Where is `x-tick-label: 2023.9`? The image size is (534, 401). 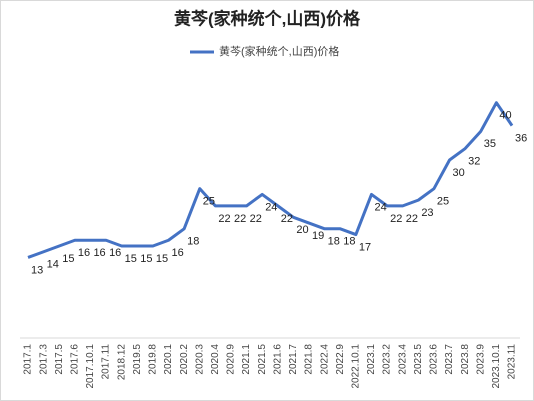
x-tick-label: 2023.9 is located at coordinates (480, 359).